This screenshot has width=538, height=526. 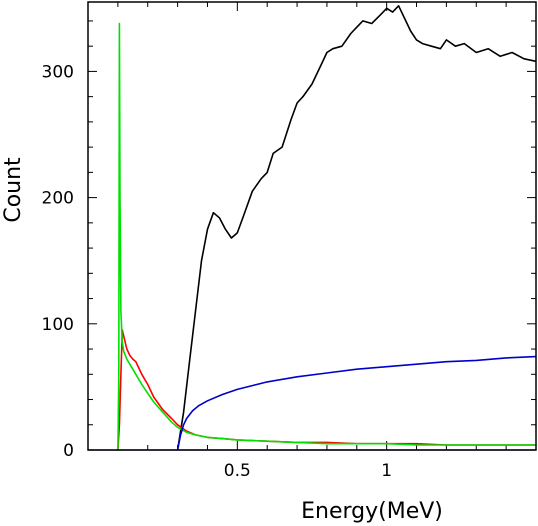 What do you see at coordinates (58, 72) in the screenshot?
I see `y-tick-label: 300` at bounding box center [58, 72].